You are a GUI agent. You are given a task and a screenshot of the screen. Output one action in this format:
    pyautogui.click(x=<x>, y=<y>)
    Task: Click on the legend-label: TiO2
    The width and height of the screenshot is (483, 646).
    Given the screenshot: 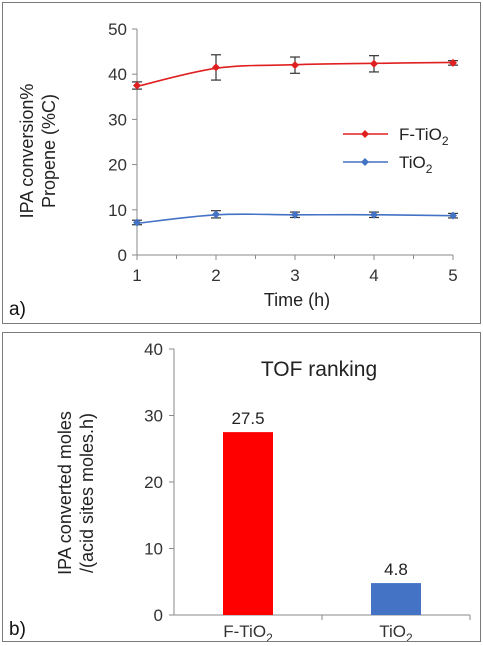 What is the action you would take?
    pyautogui.click(x=416, y=164)
    